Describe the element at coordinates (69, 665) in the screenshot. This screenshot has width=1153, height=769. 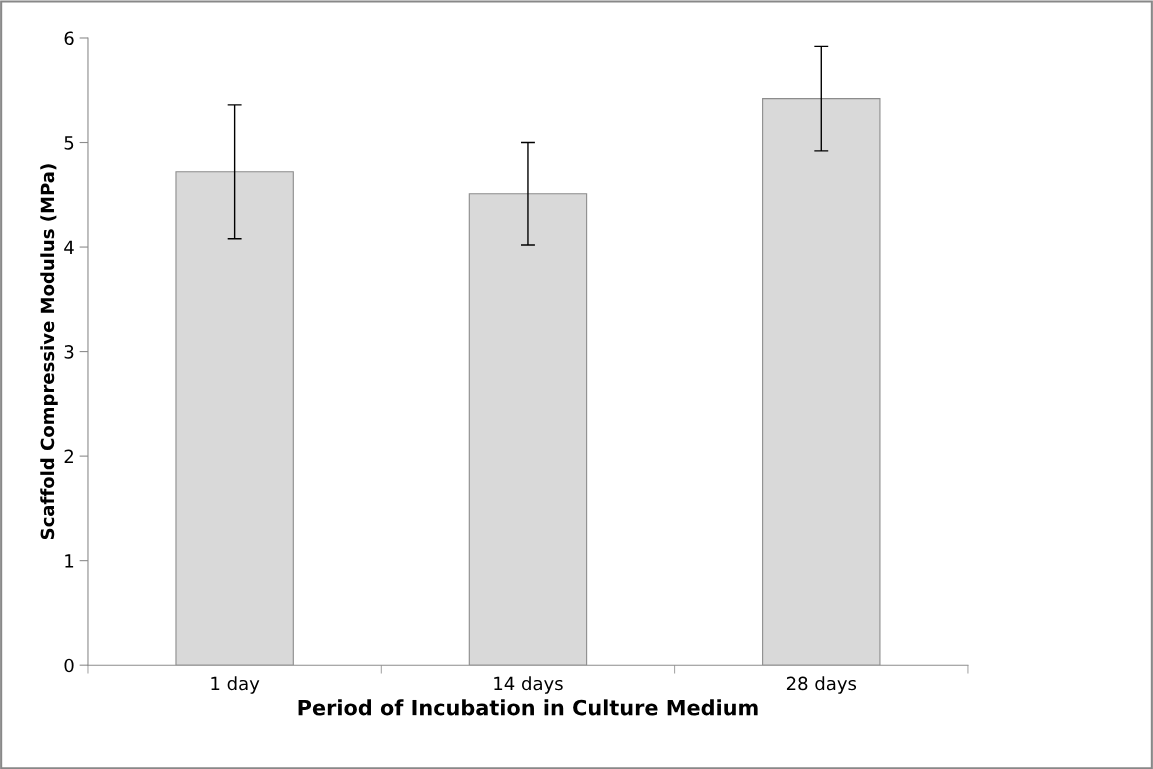
I see `y-tick-label: 0` at that location.